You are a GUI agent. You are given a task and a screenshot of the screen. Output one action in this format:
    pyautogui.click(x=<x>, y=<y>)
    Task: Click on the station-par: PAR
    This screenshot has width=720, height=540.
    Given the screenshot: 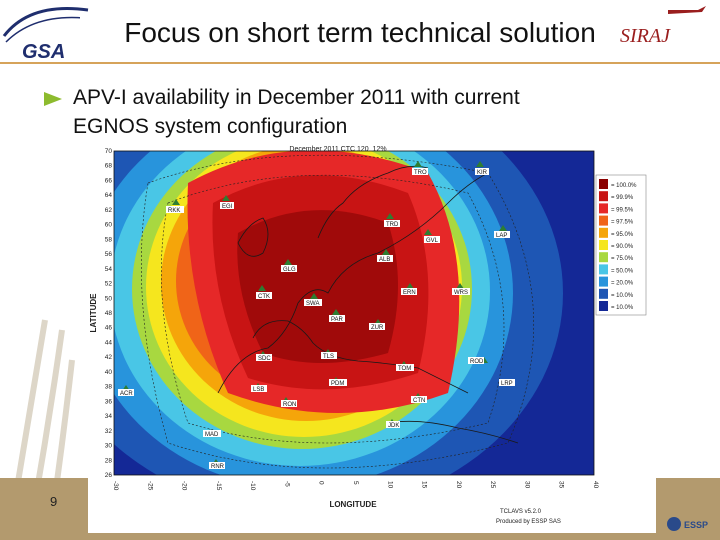 What is the action you would take?
    pyautogui.click(x=337, y=316)
    